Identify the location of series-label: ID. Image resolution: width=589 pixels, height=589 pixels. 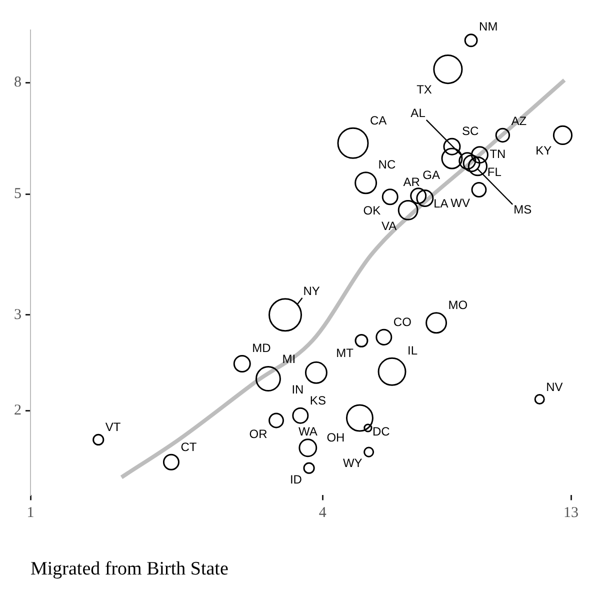
(296, 479).